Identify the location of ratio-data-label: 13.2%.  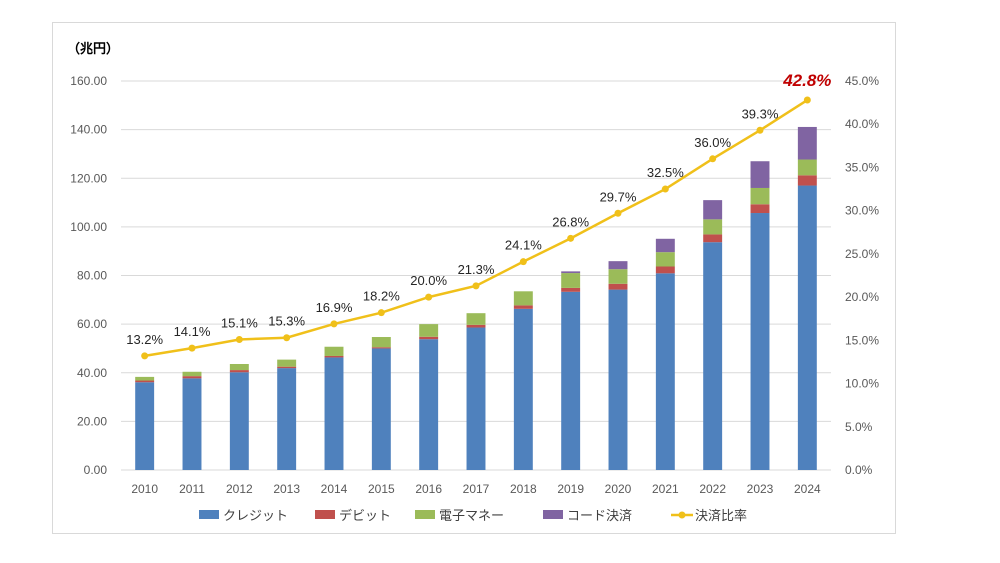
(144, 339).